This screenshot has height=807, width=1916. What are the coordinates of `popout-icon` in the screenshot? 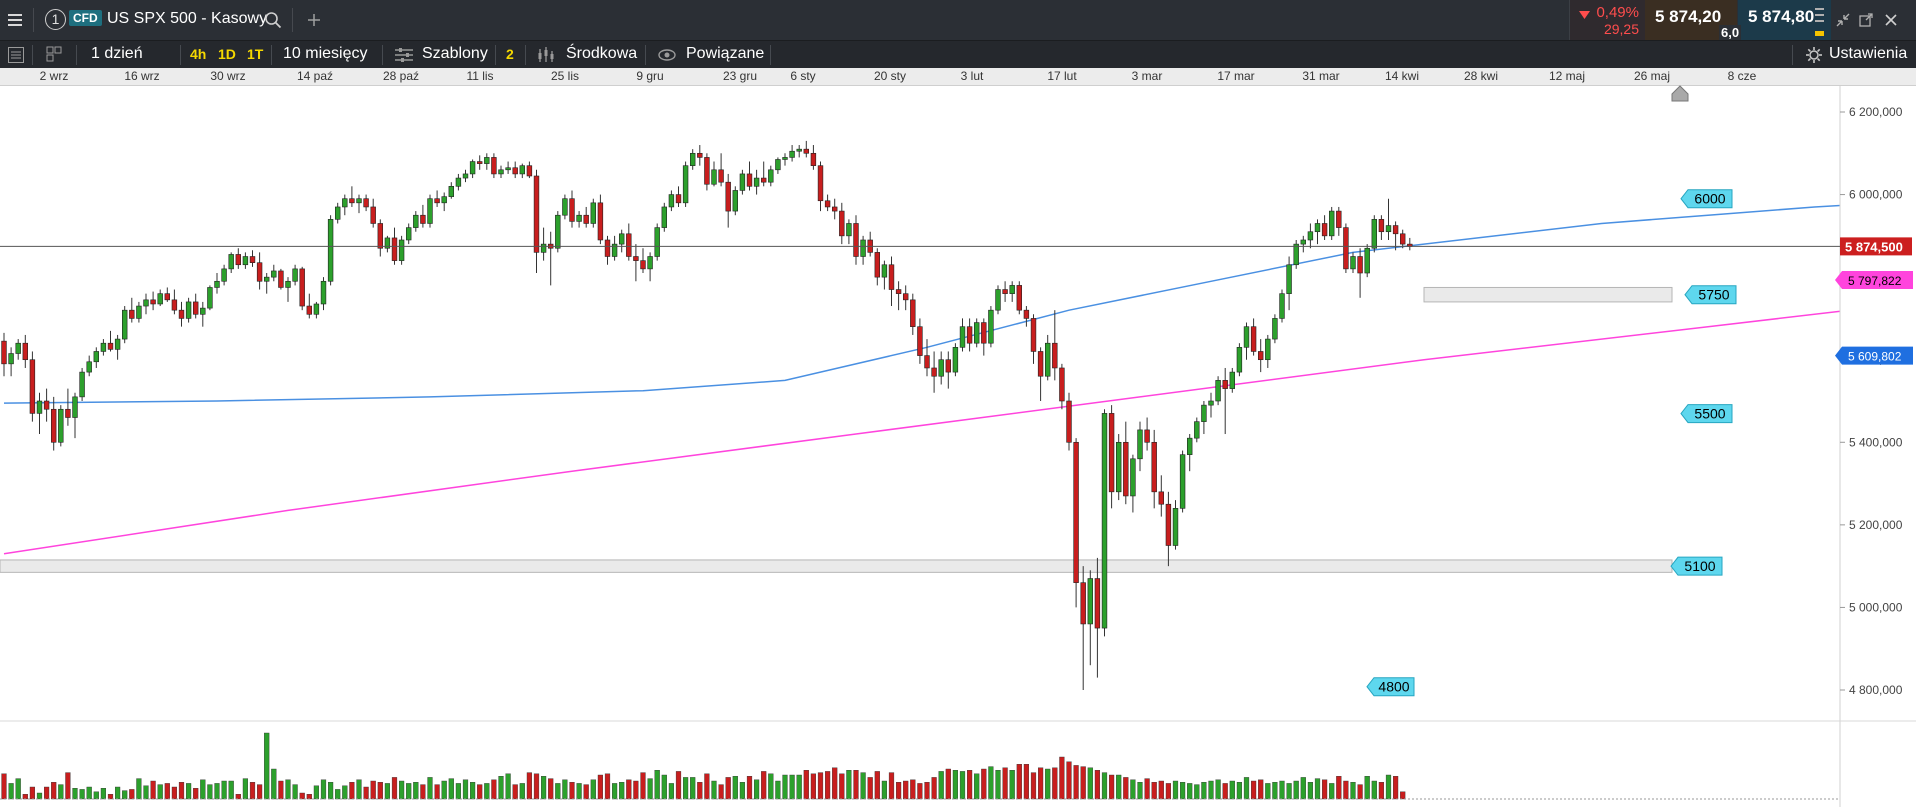 It's located at (1866, 22).